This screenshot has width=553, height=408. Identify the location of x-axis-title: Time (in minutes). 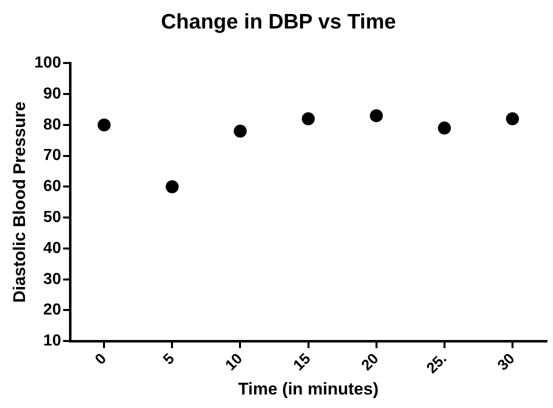
(308, 388).